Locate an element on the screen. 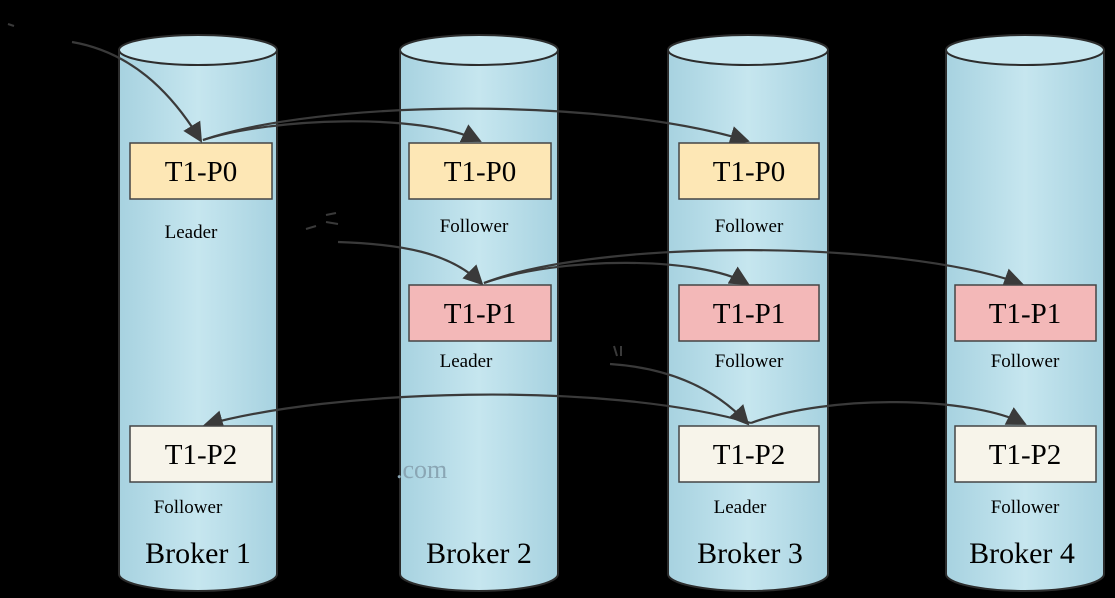 The height and width of the screenshot is (598, 1115). partition-b3-p1: T1-P1 Follower is located at coordinates (749, 328).